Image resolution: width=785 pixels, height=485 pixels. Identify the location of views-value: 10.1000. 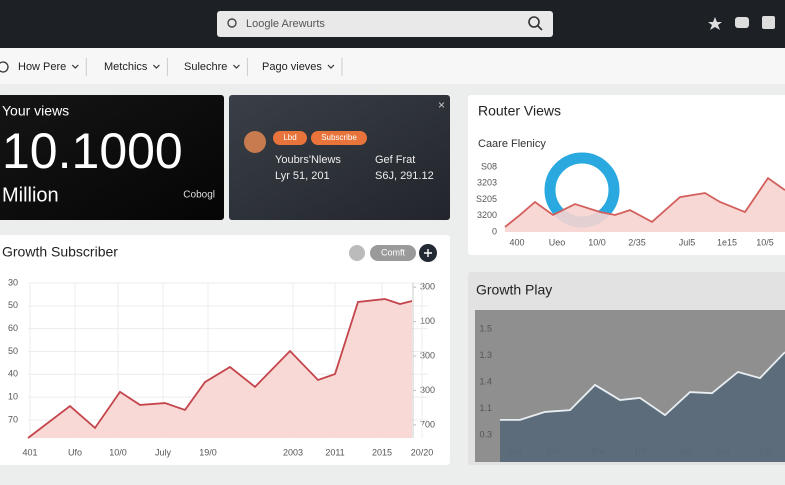
(92, 151).